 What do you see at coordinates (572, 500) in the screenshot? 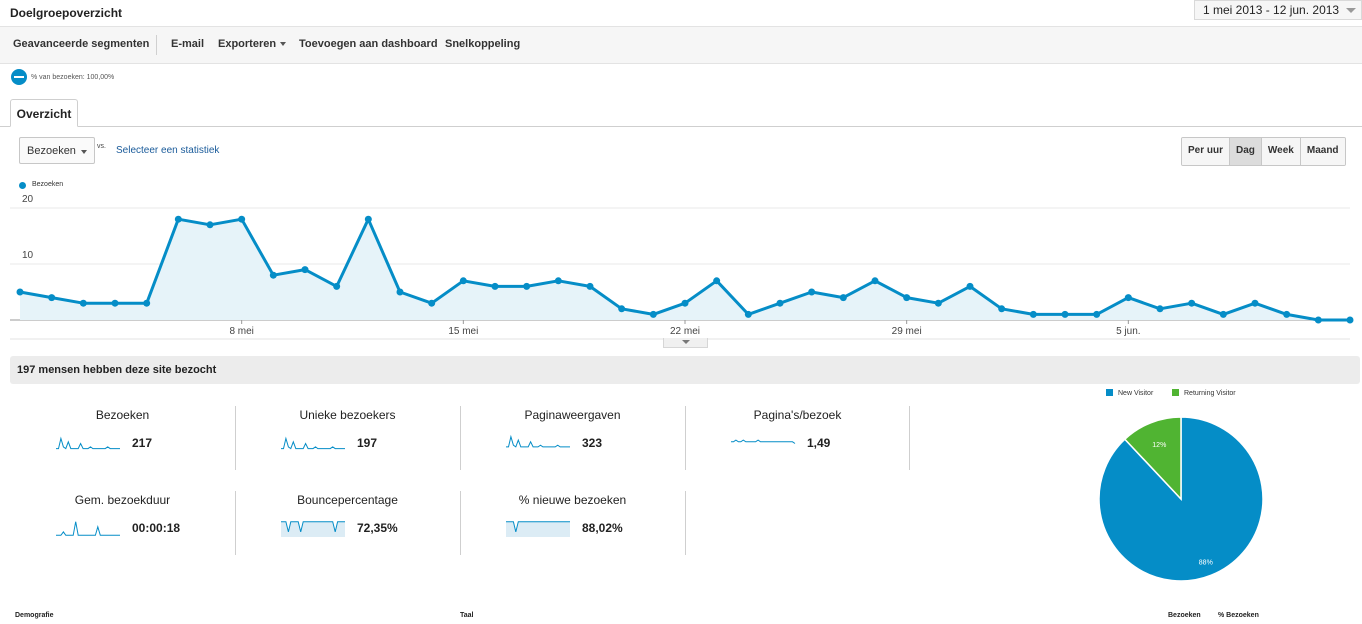
I see `stat-label: % nieuwe bezoeken` at bounding box center [572, 500].